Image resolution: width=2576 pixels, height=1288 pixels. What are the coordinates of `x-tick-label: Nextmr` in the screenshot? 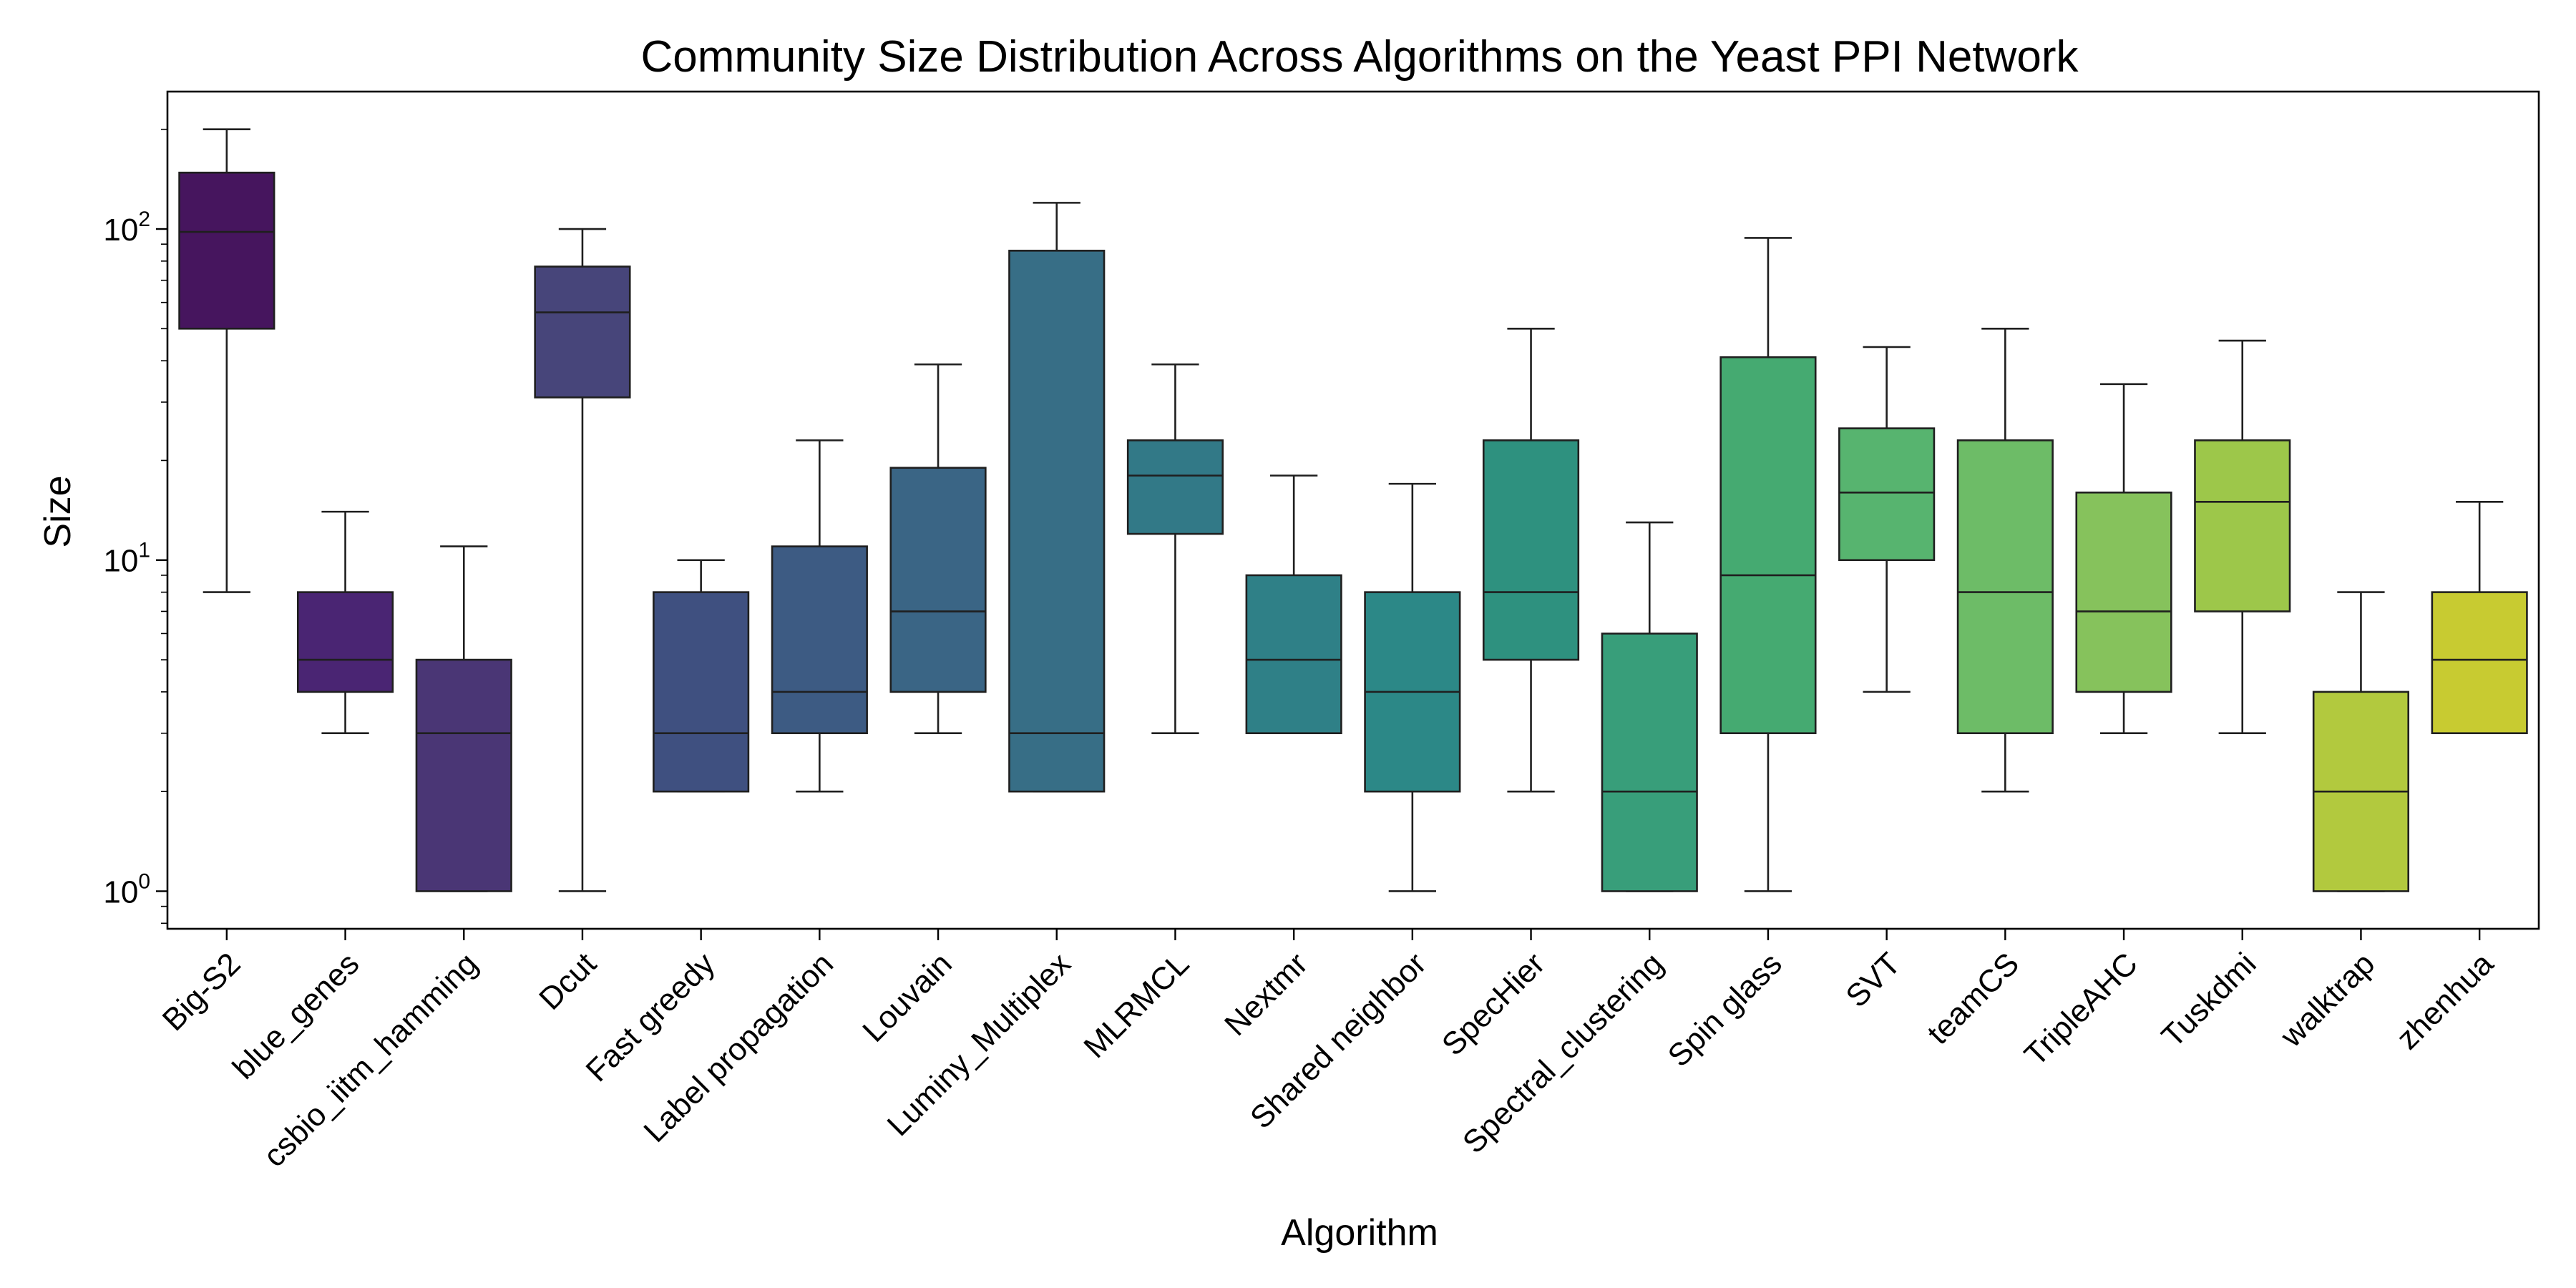 It's located at (1266, 994).